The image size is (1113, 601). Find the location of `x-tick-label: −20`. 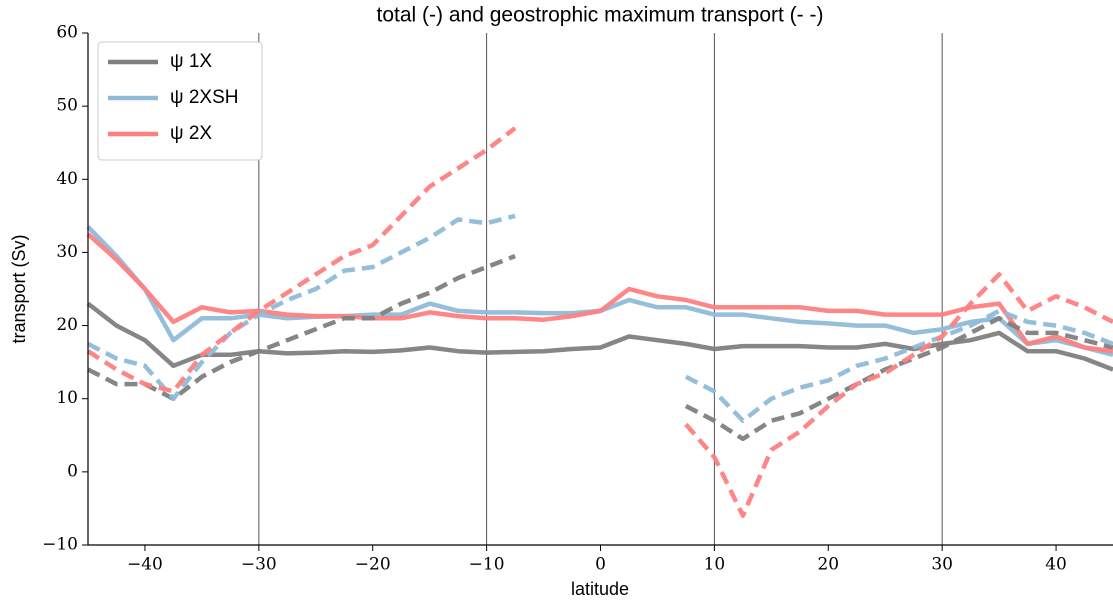

x-tick-label: −20 is located at coordinates (373, 565).